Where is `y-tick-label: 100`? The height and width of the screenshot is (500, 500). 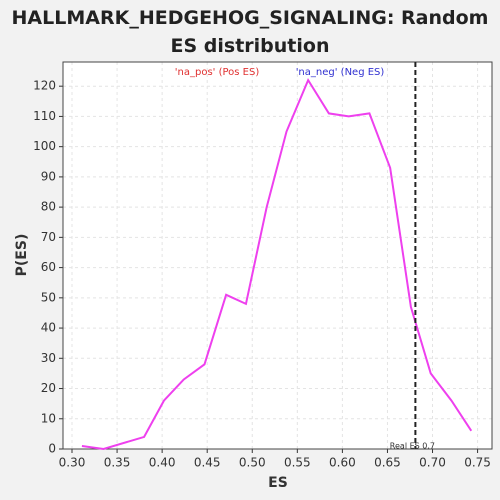 y-tick-label: 100 is located at coordinates (44, 146).